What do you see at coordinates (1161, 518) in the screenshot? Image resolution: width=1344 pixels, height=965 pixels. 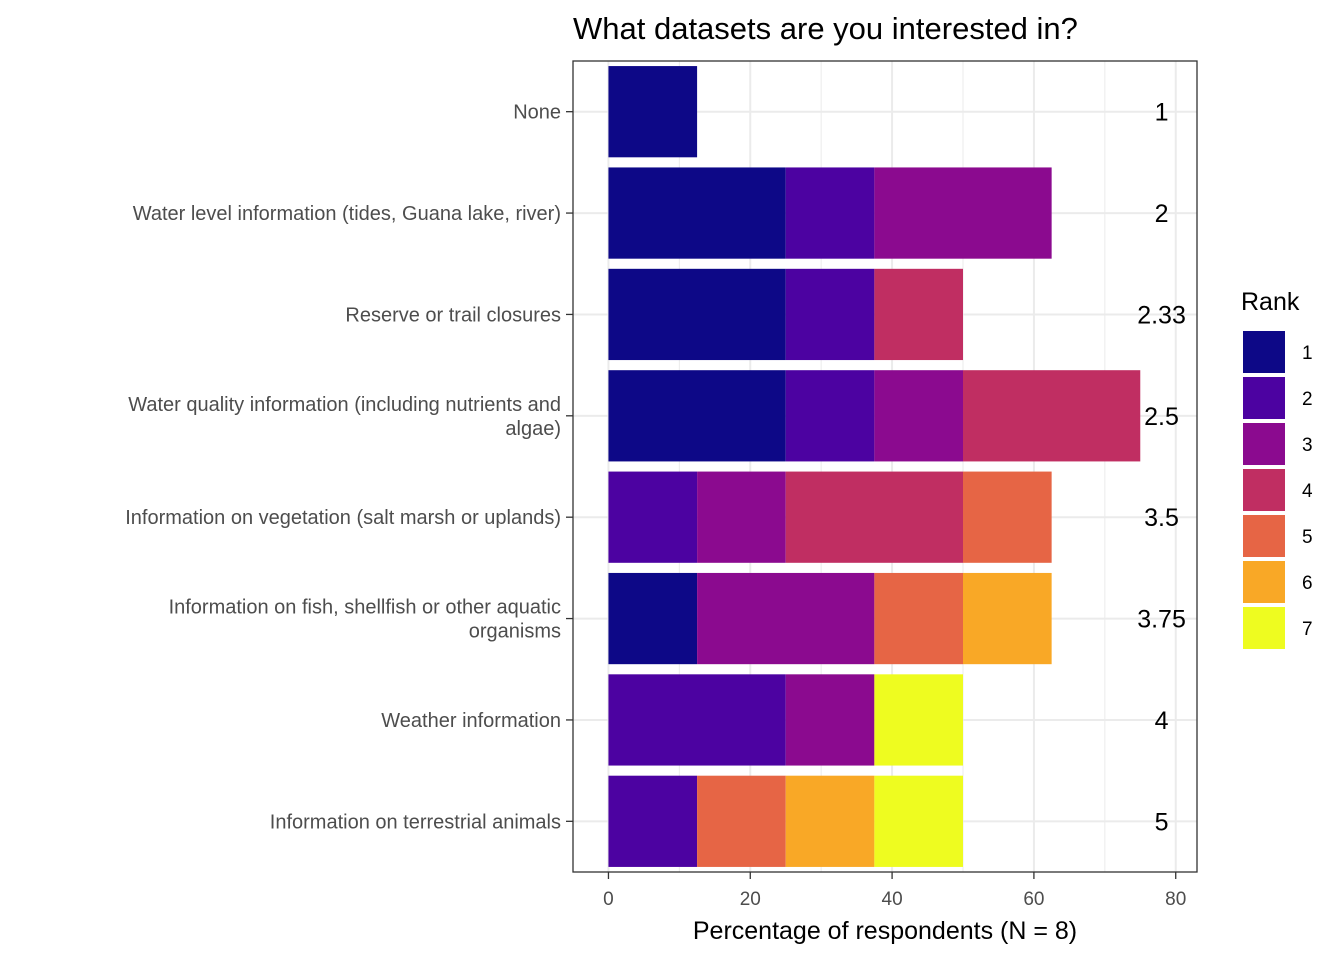 I see `mean-rank-label: 3.5` at bounding box center [1161, 518].